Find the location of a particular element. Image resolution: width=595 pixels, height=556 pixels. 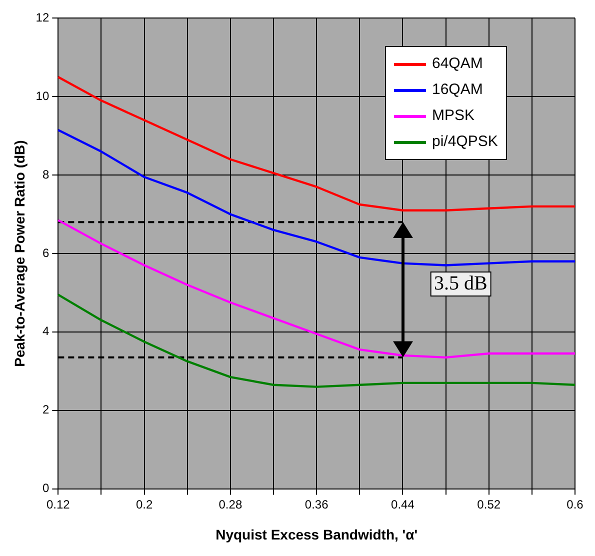

x-tick-label: 0.52 is located at coordinates (489, 504).